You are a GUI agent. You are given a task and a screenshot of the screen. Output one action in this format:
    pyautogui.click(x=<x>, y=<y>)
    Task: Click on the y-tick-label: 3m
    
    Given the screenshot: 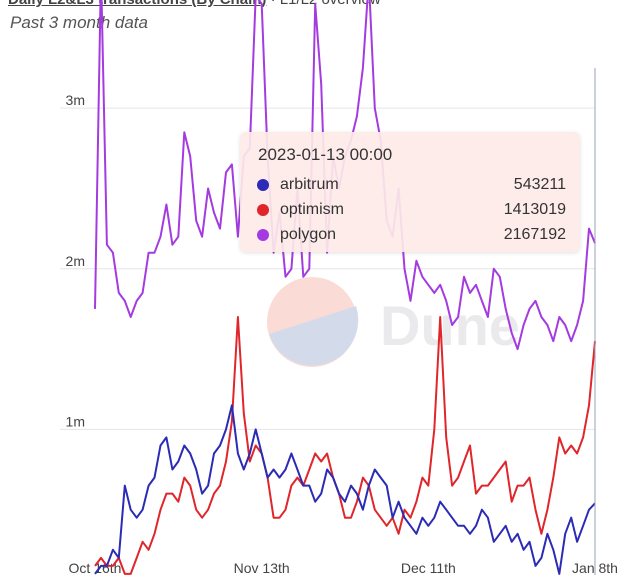 What is the action you would take?
    pyautogui.click(x=75, y=100)
    